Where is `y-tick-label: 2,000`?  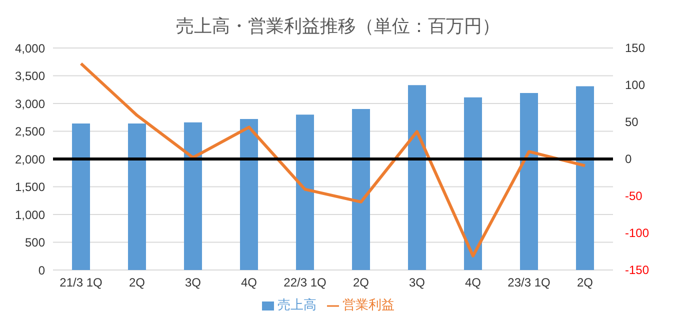
y-tick-label: 2,000 is located at coordinates (30, 159).